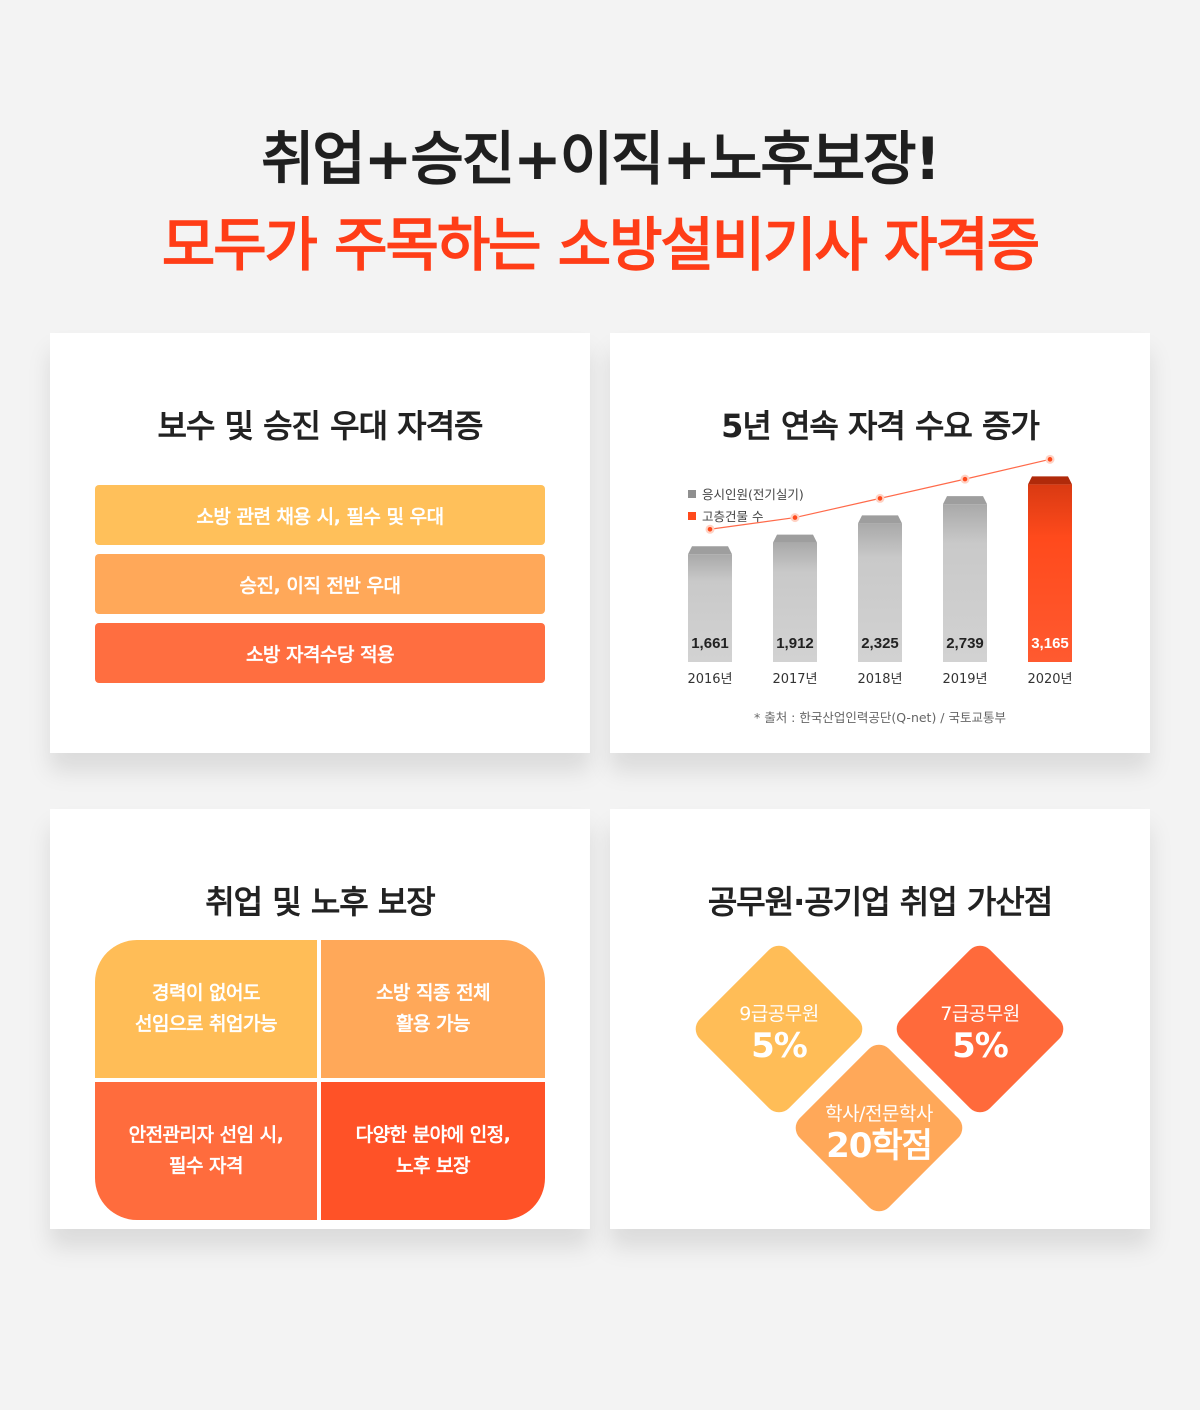  What do you see at coordinates (965, 643) in the screenshot?
I see `chart-value-label: 2,739` at bounding box center [965, 643].